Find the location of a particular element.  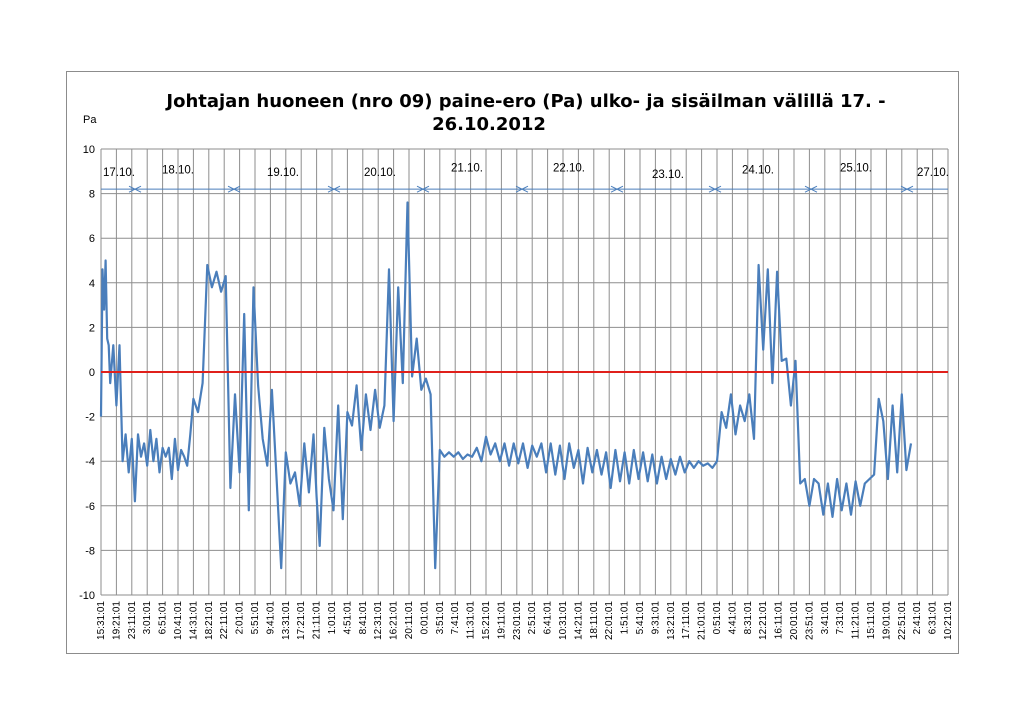

x-tick-label-26: 19:11:01 is located at coordinates (501, 620).